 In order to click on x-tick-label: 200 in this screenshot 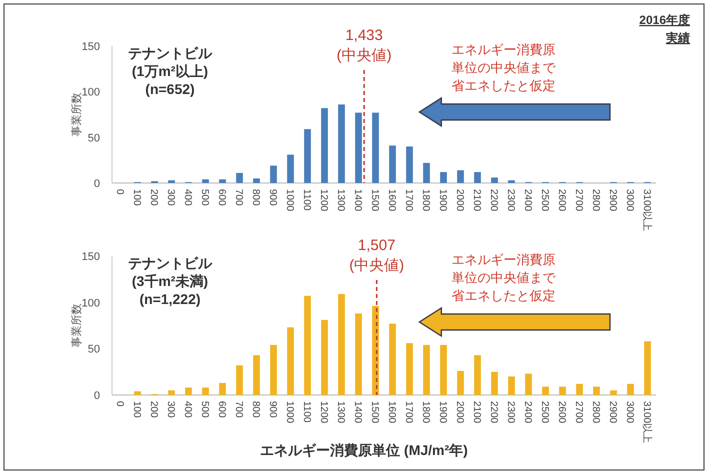, I will do `click(153, 409)`.